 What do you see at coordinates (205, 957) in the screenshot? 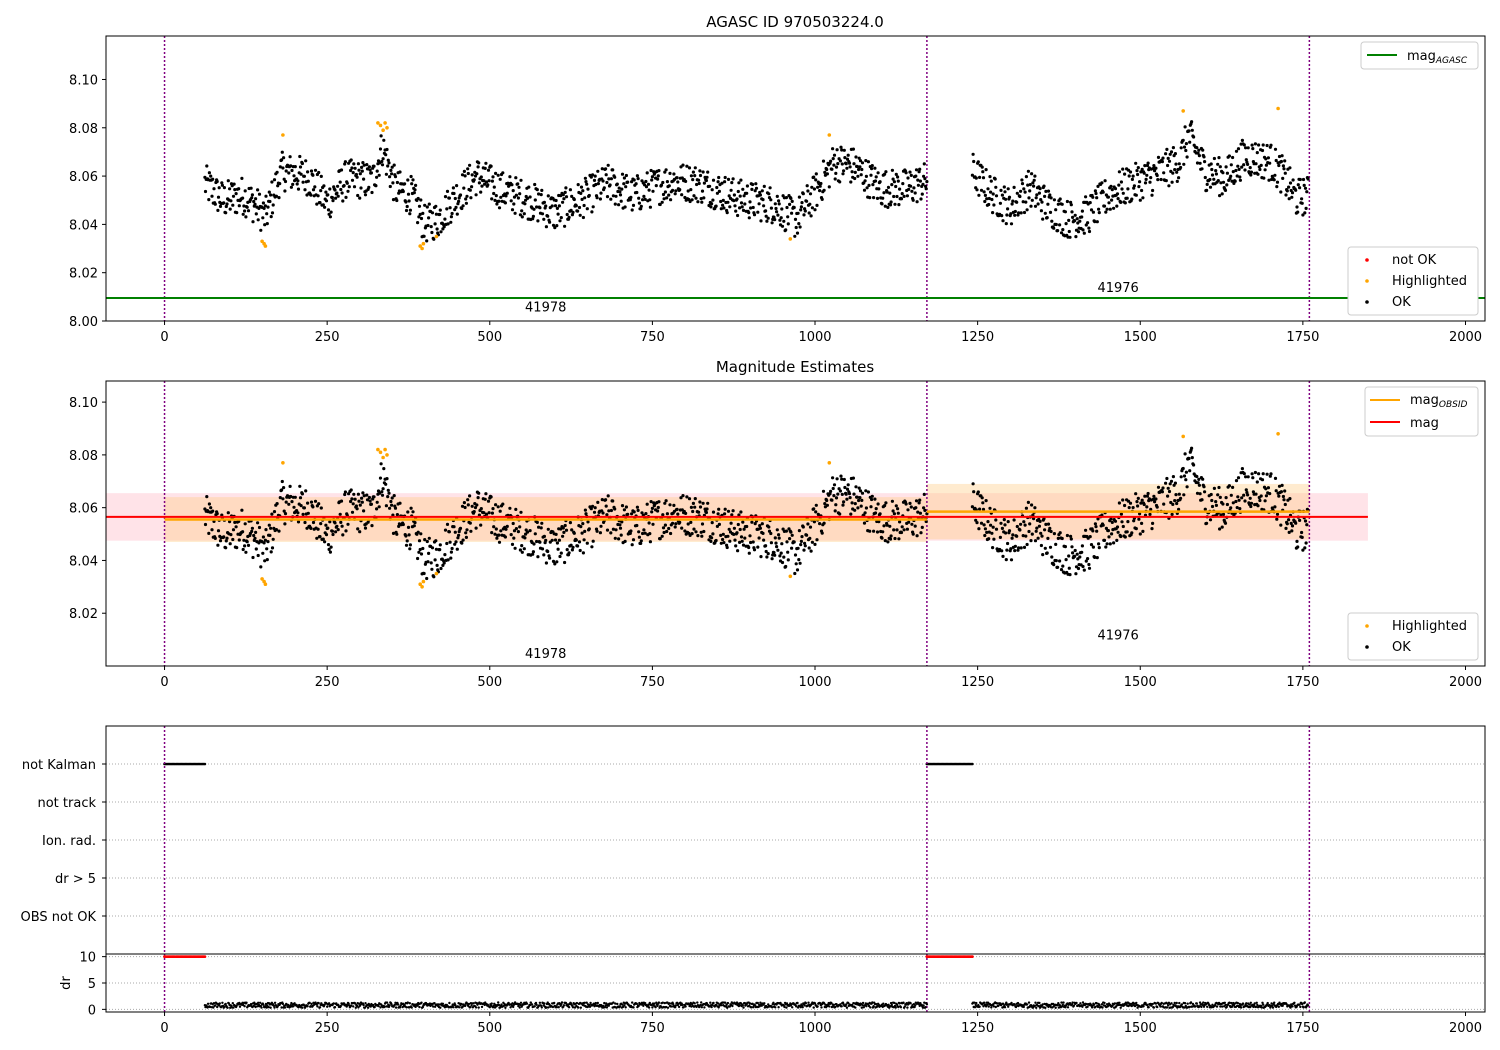
I see `dr-clipped-point` at bounding box center [205, 957].